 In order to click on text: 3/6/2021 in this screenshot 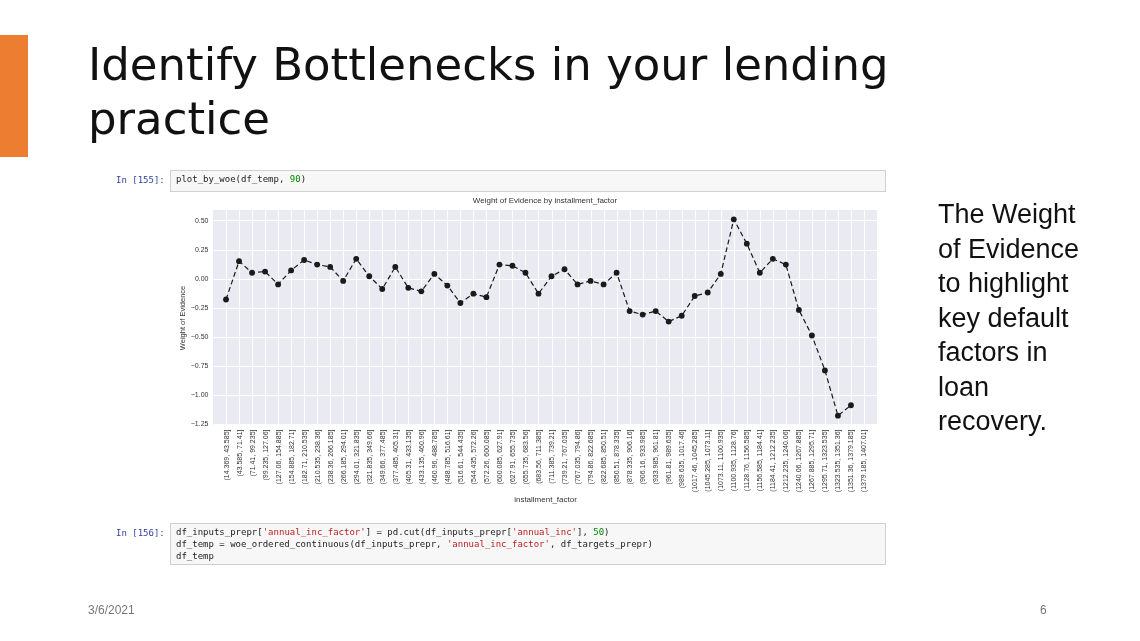, I will do `click(112, 610)`.